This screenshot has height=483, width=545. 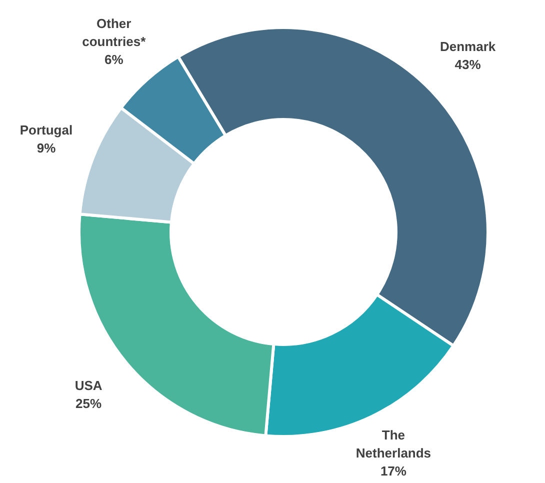 What do you see at coordinates (468, 46) in the screenshot?
I see `slice-label: Denmark` at bounding box center [468, 46].